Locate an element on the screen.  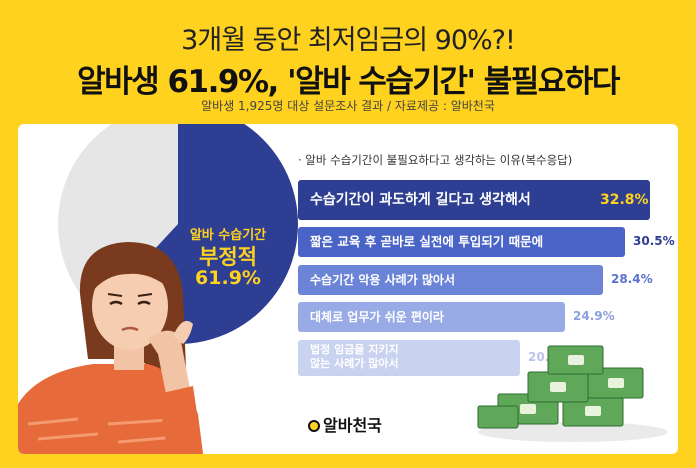
bar-2: 짧은 교육 후 곧바로 실전에 투입되기 때문에 is located at coordinates (461, 242).